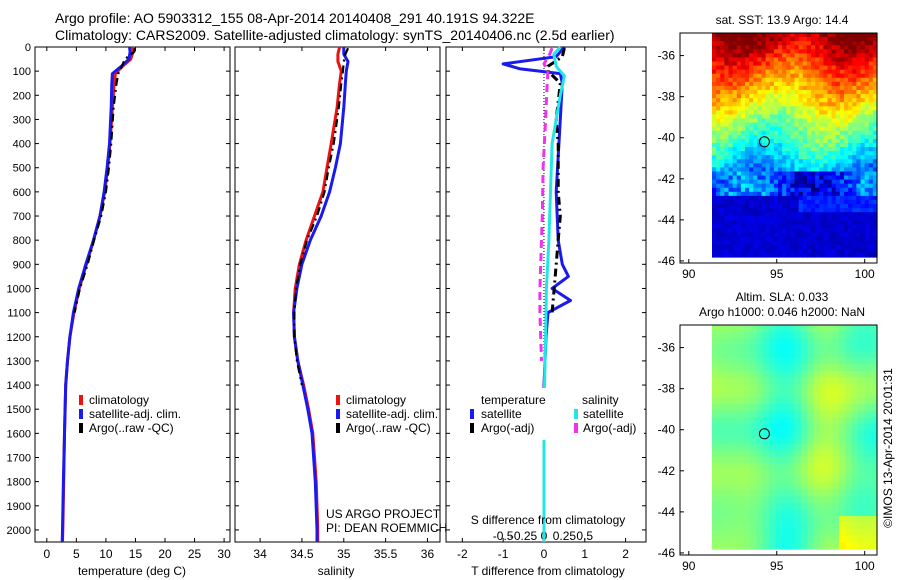 This screenshot has height=580, width=900. I want to click on map-y-tick-label: -44, so click(667, 220).